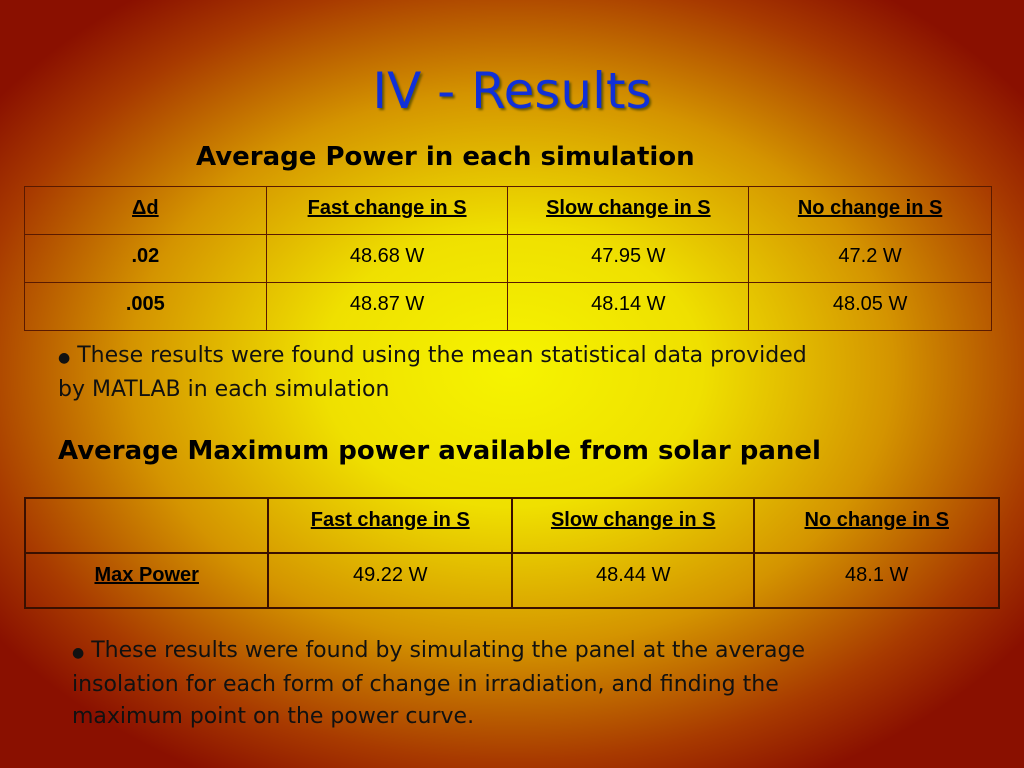 Image resolution: width=1024 pixels, height=768 pixels. Describe the element at coordinates (273, 716) in the screenshot. I see `note-line: maximum point on the power curve.` at that location.